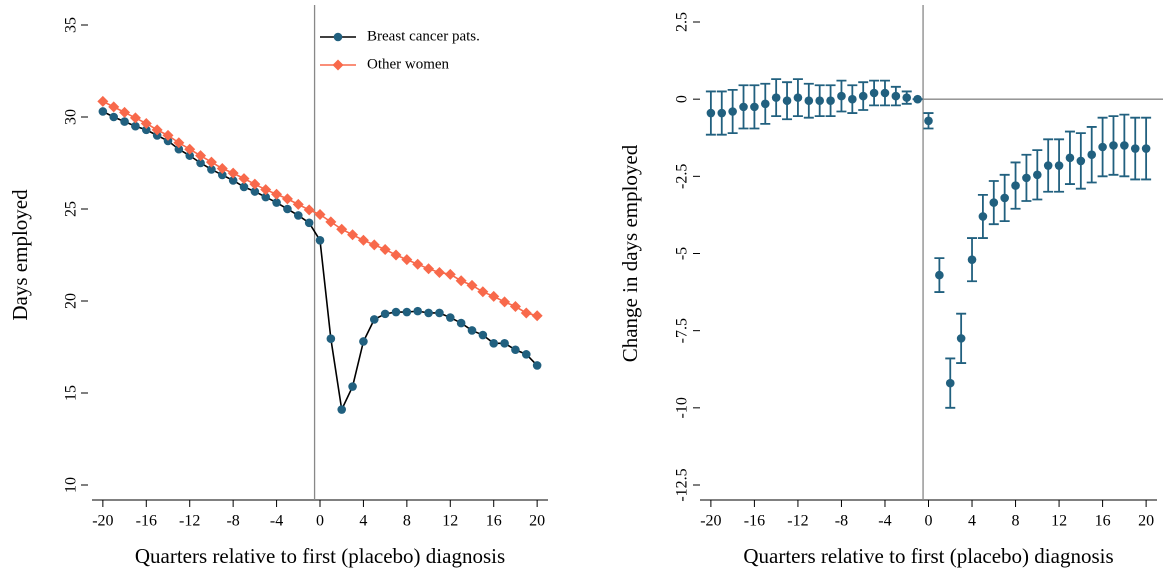 This screenshot has width=1166, height=576. What do you see at coordinates (754, 521) in the screenshot?
I see `x-tick-label: -16` at bounding box center [754, 521].